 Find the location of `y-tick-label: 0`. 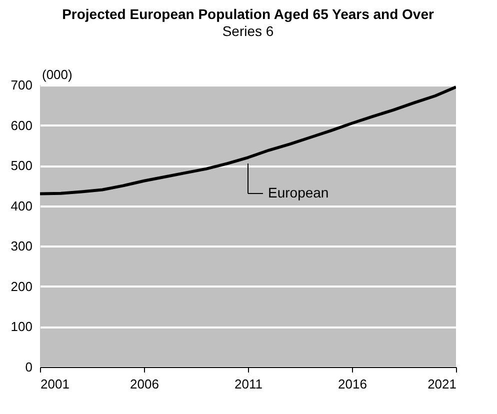

y-tick-label: 0 is located at coordinates (28, 367).